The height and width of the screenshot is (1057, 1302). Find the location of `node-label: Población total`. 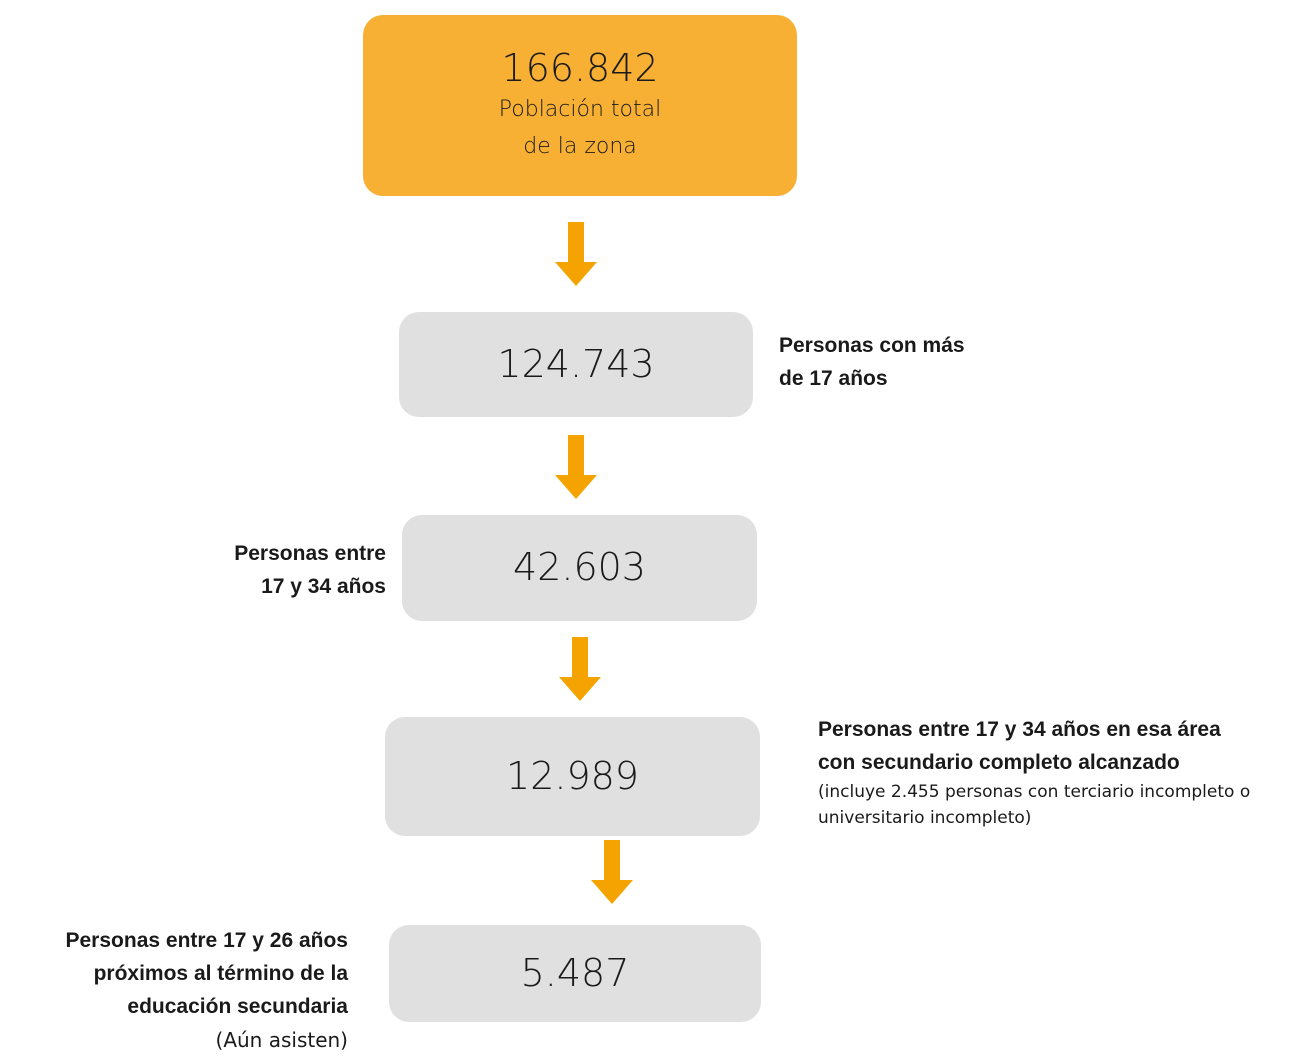

node-label: Población total is located at coordinates (580, 110).